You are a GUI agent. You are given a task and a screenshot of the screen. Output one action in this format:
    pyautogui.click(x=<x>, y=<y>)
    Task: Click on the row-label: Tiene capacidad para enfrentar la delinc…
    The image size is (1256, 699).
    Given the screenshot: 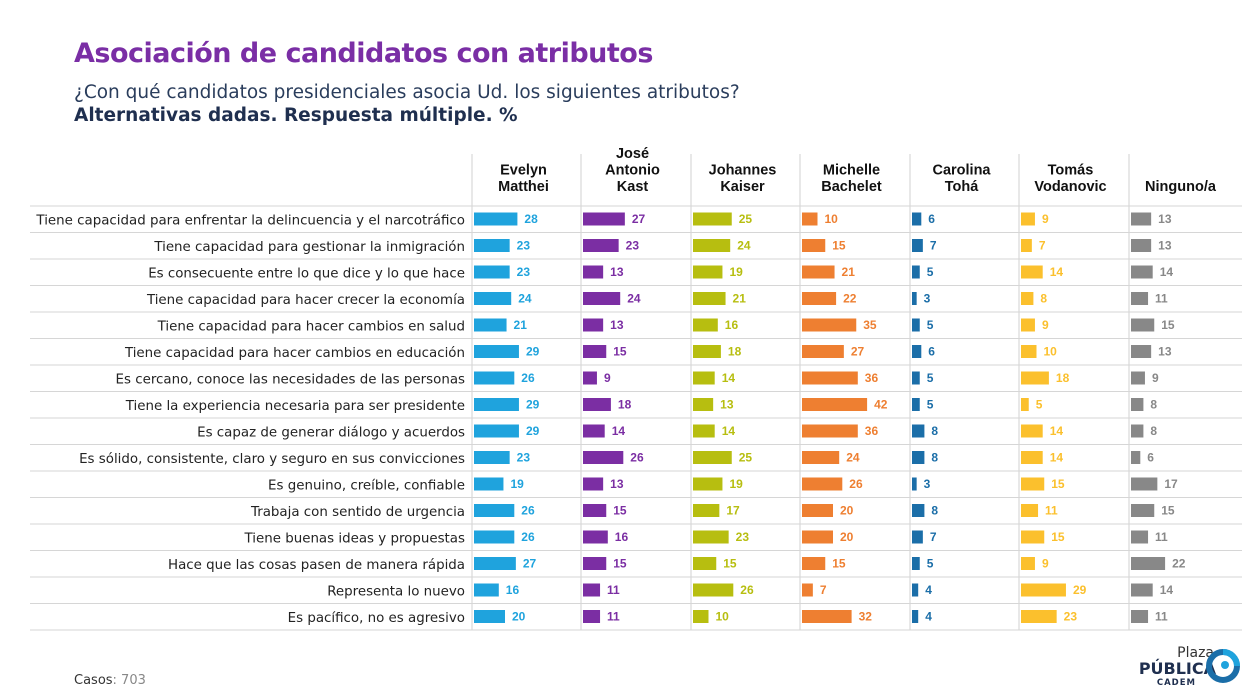 What is the action you would take?
    pyautogui.click(x=250, y=220)
    